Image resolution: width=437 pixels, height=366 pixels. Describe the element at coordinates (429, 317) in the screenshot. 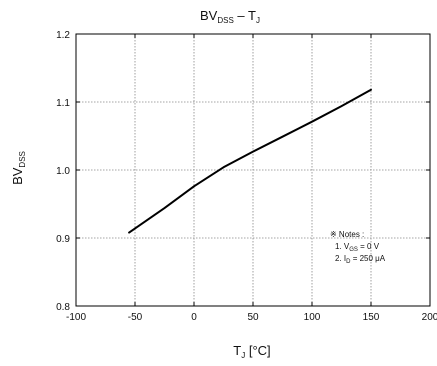

I see `x-tick-label: 200` at that location.